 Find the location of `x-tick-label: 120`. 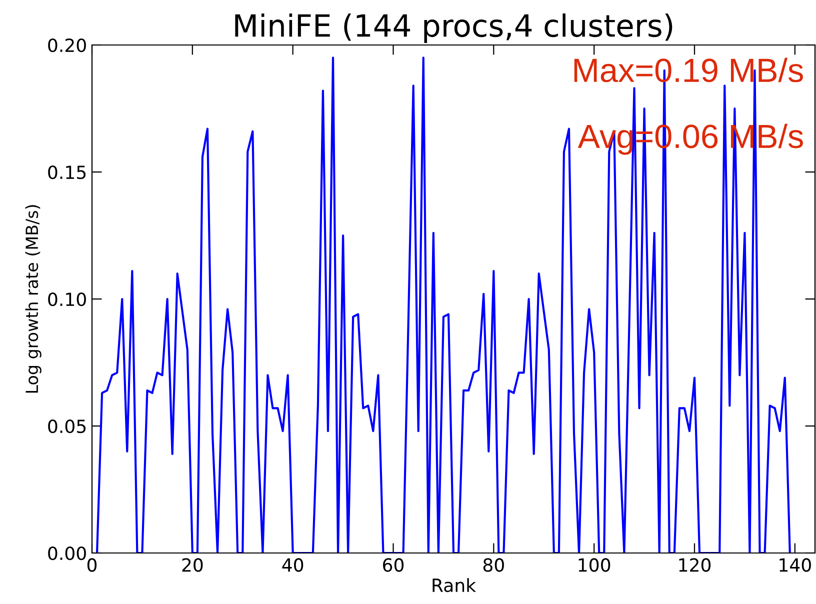

x-tick-label: 120 is located at coordinates (695, 565).